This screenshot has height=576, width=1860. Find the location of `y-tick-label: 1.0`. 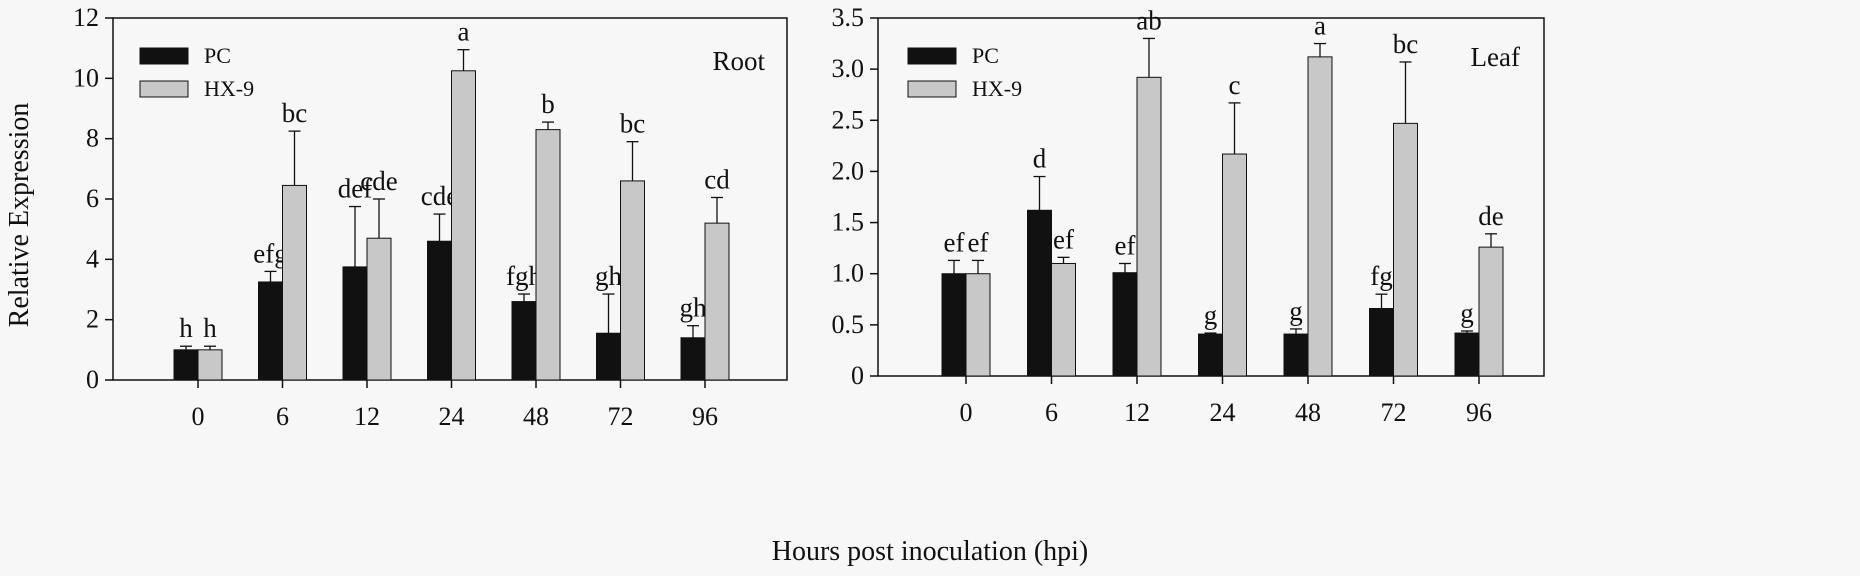

y-tick-label: 1.0 is located at coordinates (848, 273).